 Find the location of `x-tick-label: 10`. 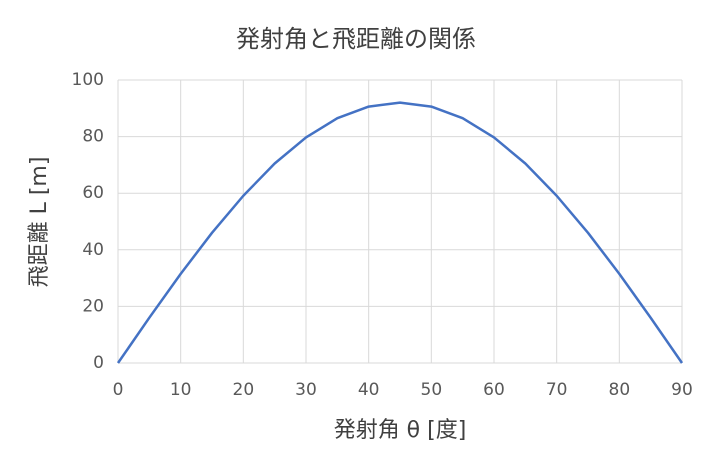

x-tick-label: 10 is located at coordinates (181, 390).